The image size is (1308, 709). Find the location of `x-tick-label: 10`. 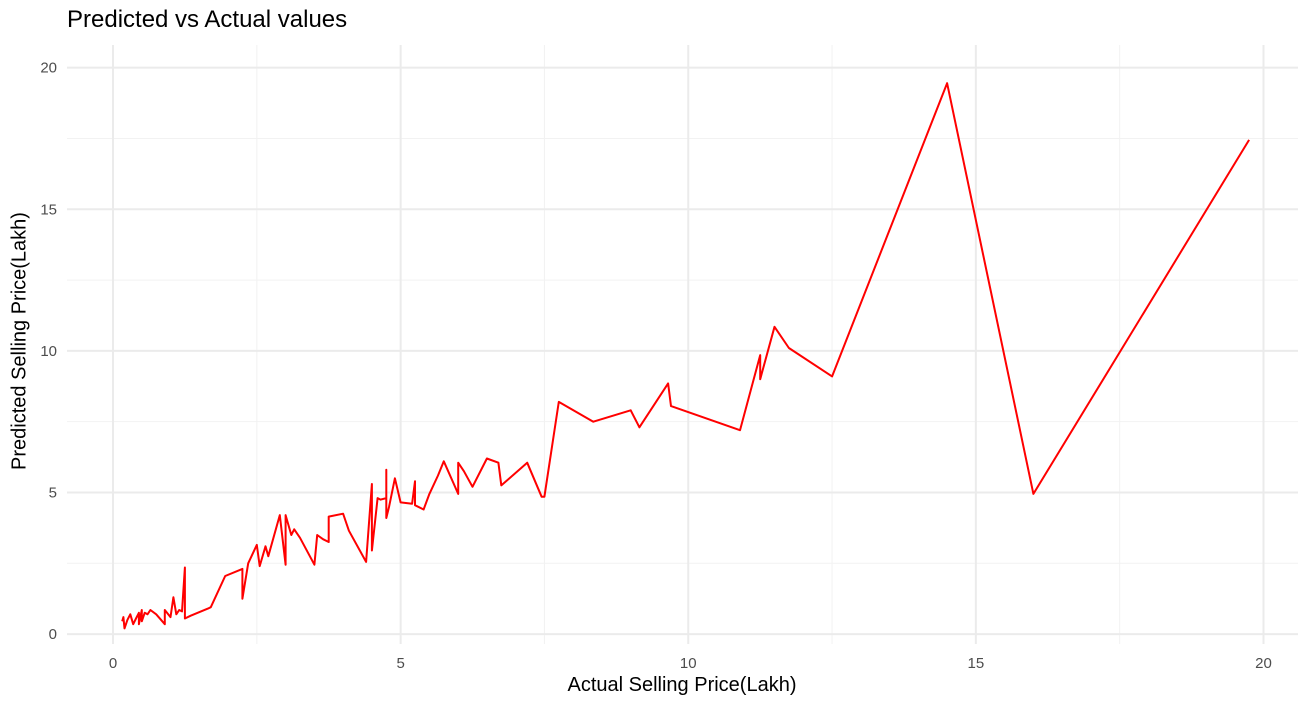

x-tick-label: 10 is located at coordinates (688, 663).